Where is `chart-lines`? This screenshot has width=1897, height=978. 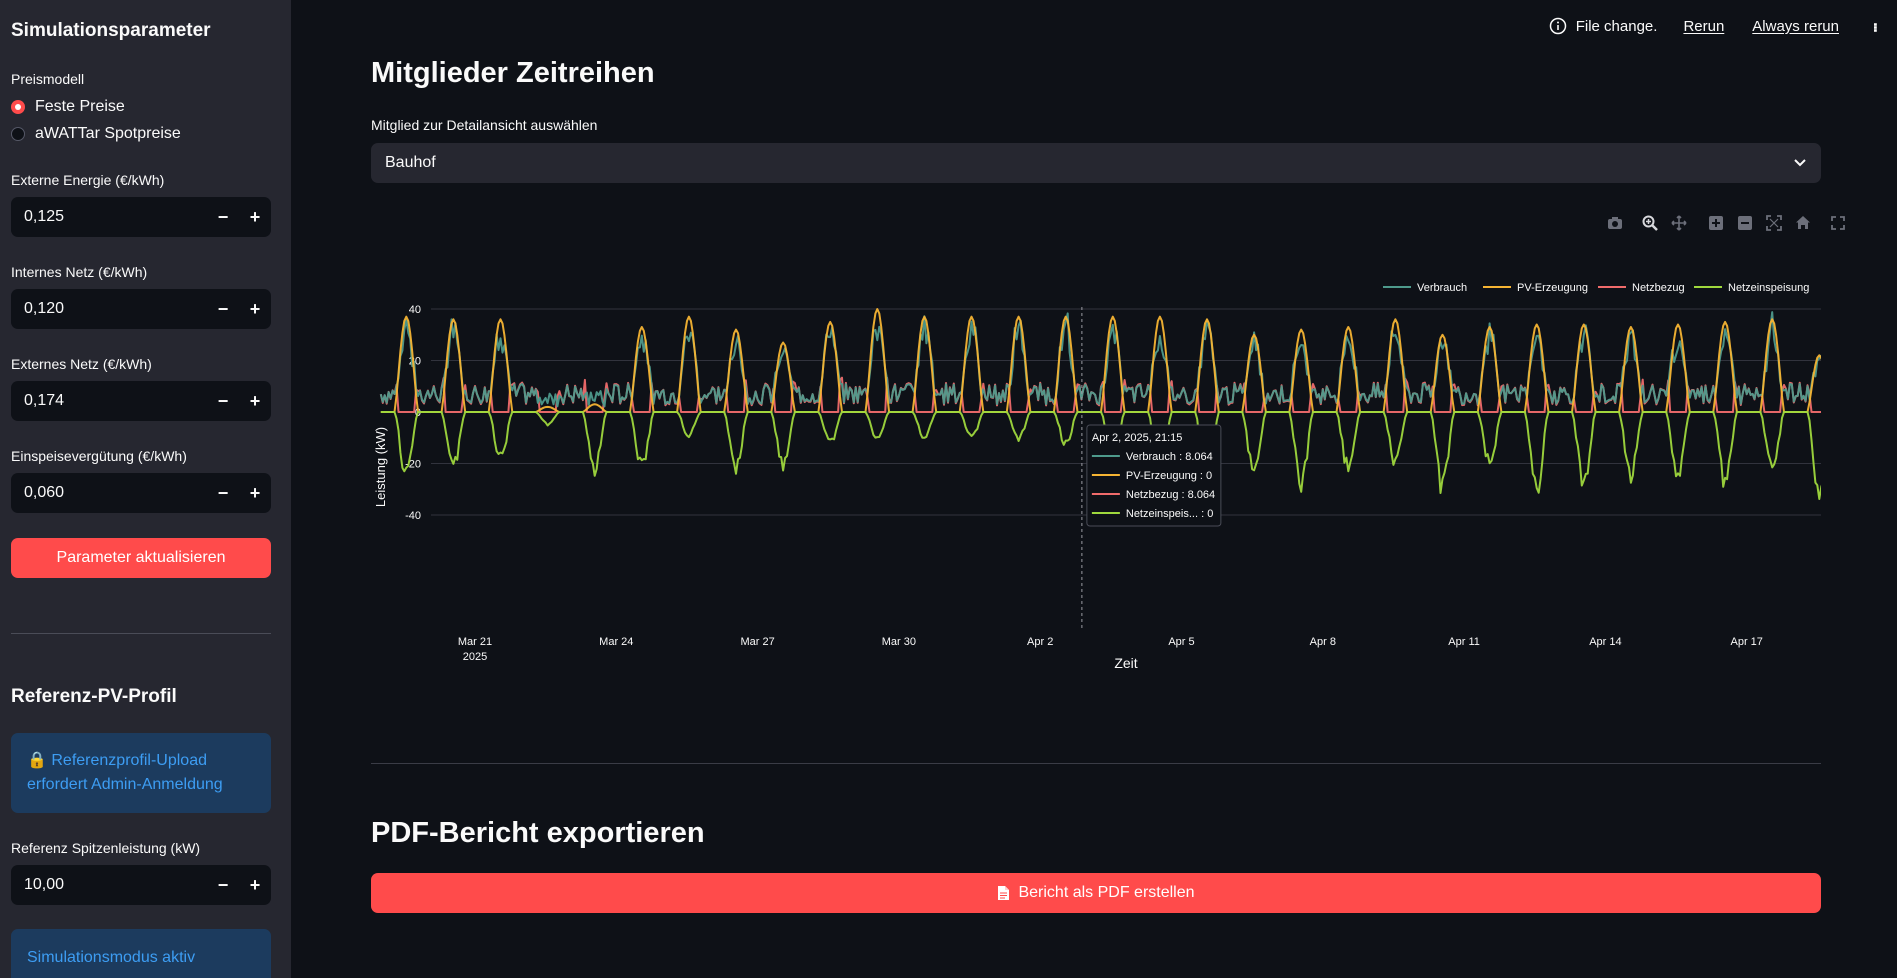
chart-lines is located at coordinates (1100, 404).